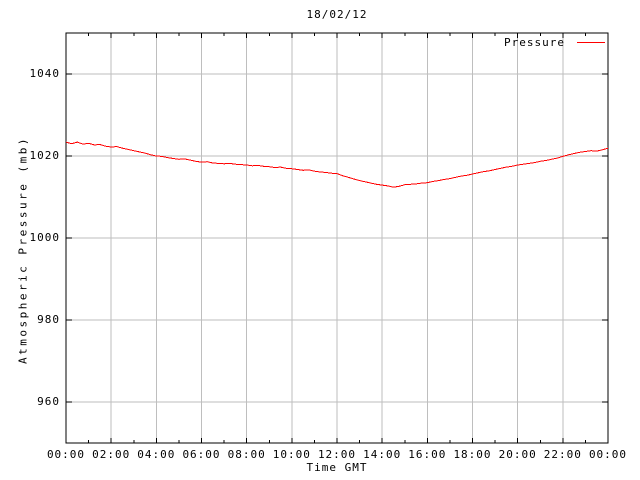 This screenshot has width=640, height=480. Describe the element at coordinates (591, 42) in the screenshot. I see `legend-line-sample-icon` at that location.